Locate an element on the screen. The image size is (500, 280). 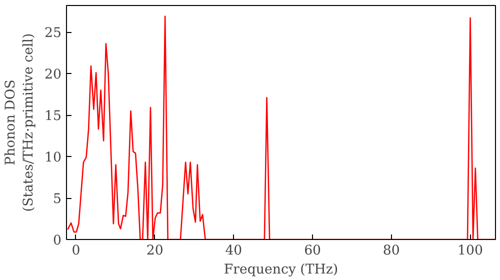
x-tick-label: 40 is located at coordinates (233, 251).